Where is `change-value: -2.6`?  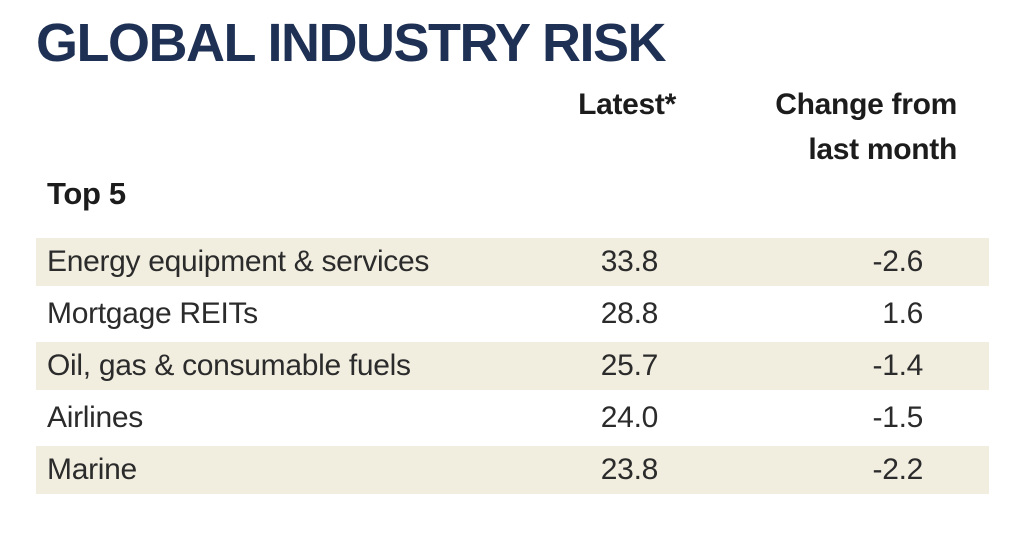 change-value: -2.6 is located at coordinates (898, 261).